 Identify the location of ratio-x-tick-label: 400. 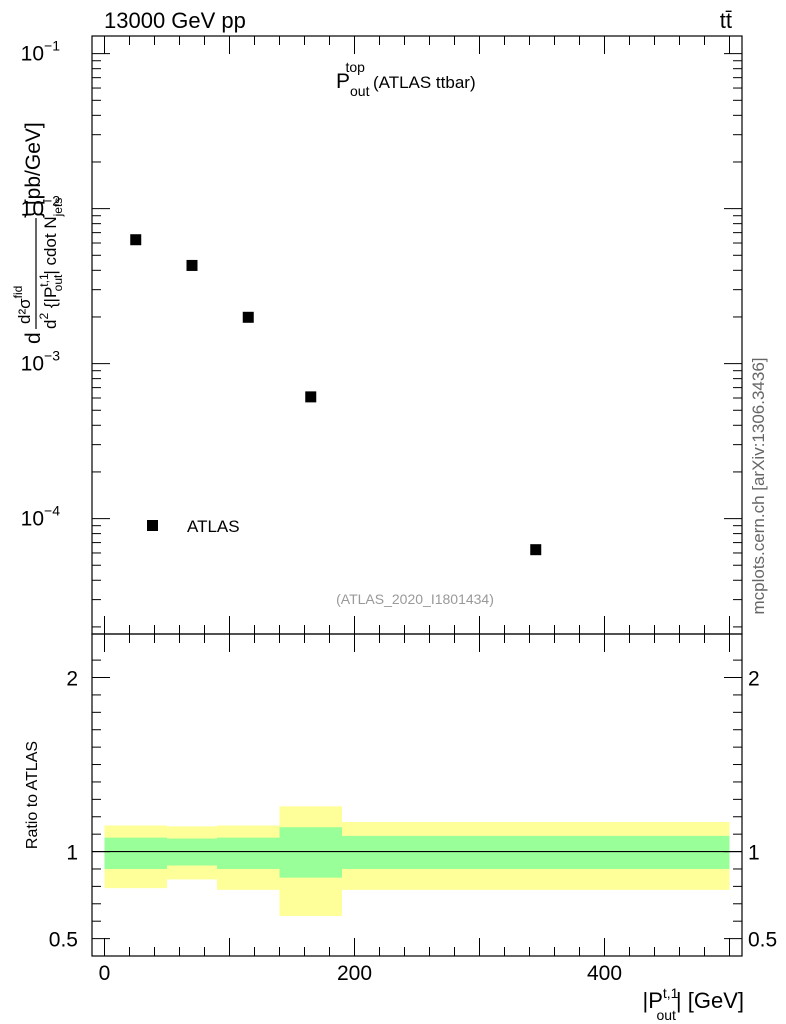
(604, 973).